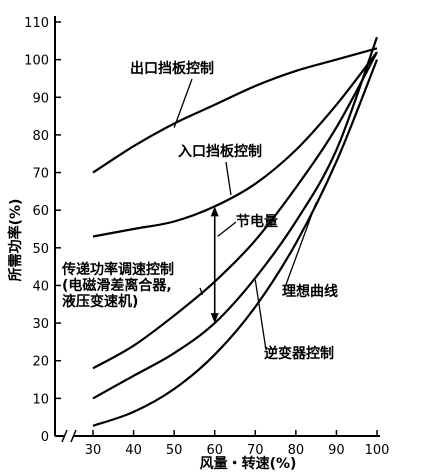 The height and width of the screenshot is (476, 428). What do you see at coordinates (299, 353) in the screenshot?
I see `series-label-inverter: 逆变器控制` at bounding box center [299, 353].